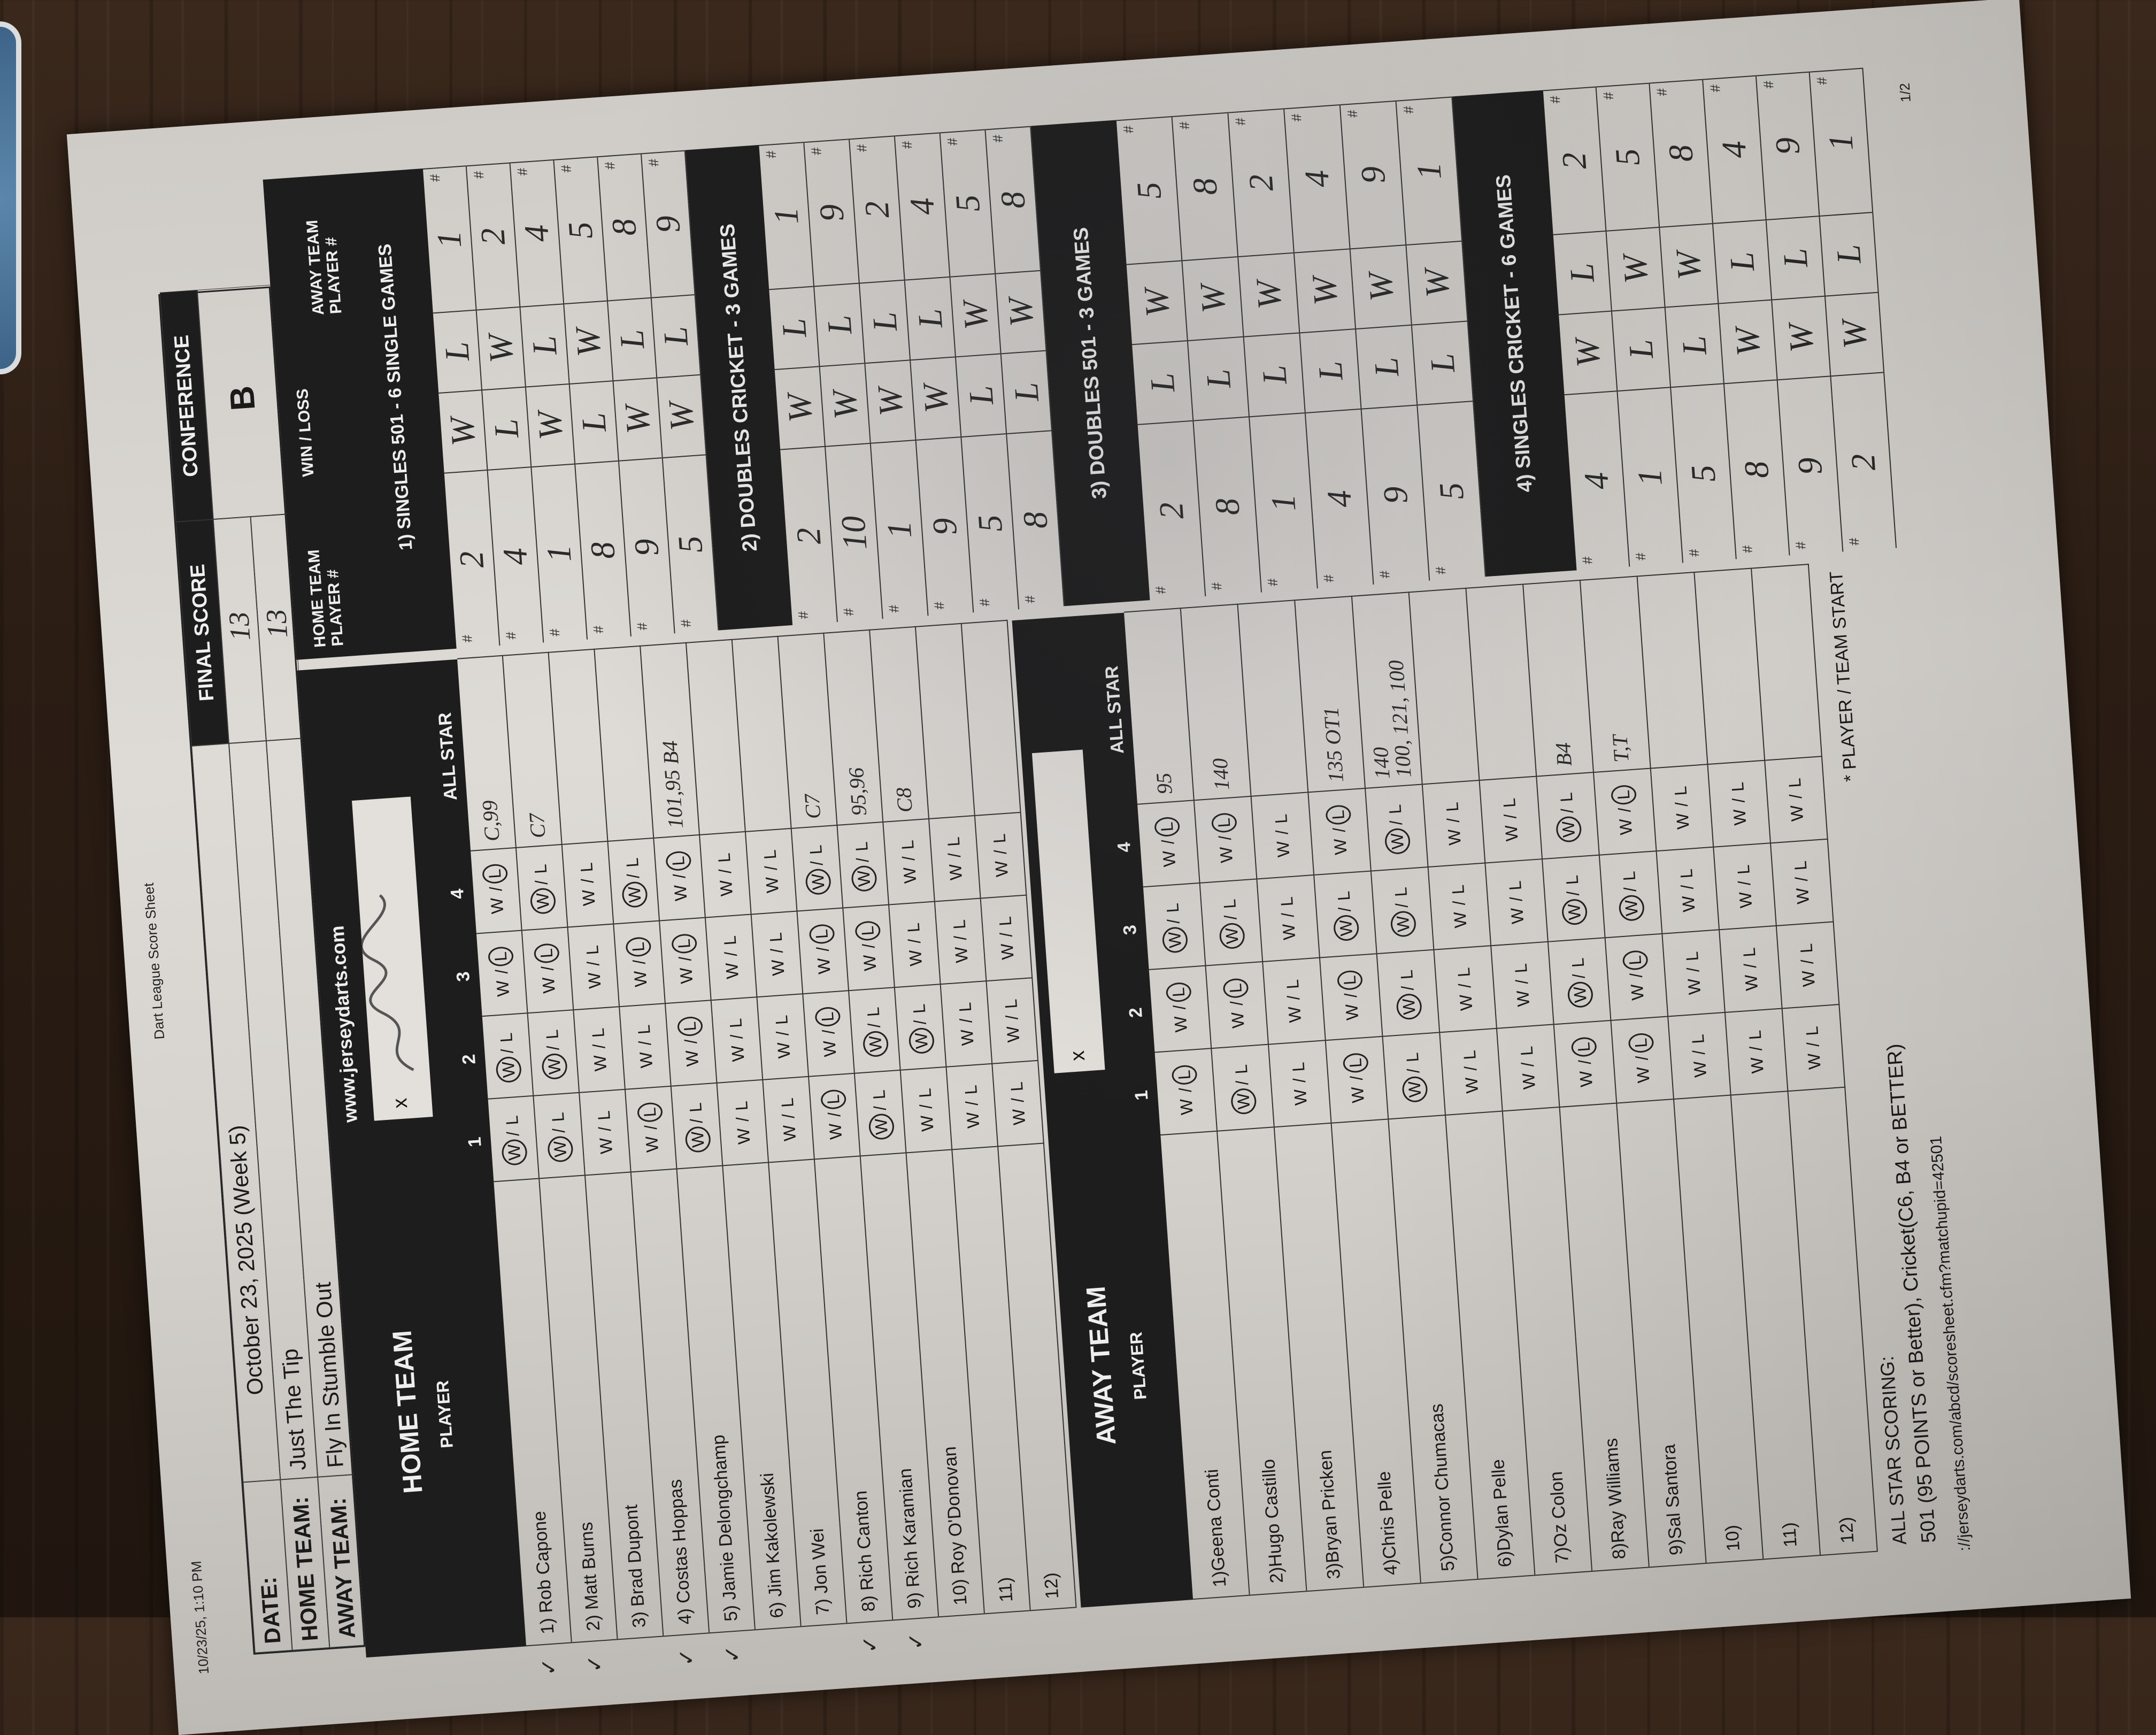  Describe the element at coordinates (1395, 494) in the screenshot. I see `home-player-number: #9` at that location.